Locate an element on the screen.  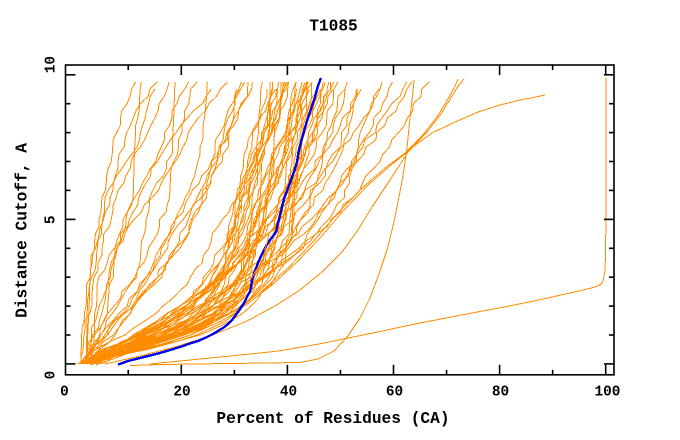
svg-text: Percent of Residues (CA) is located at coordinates (332, 419).